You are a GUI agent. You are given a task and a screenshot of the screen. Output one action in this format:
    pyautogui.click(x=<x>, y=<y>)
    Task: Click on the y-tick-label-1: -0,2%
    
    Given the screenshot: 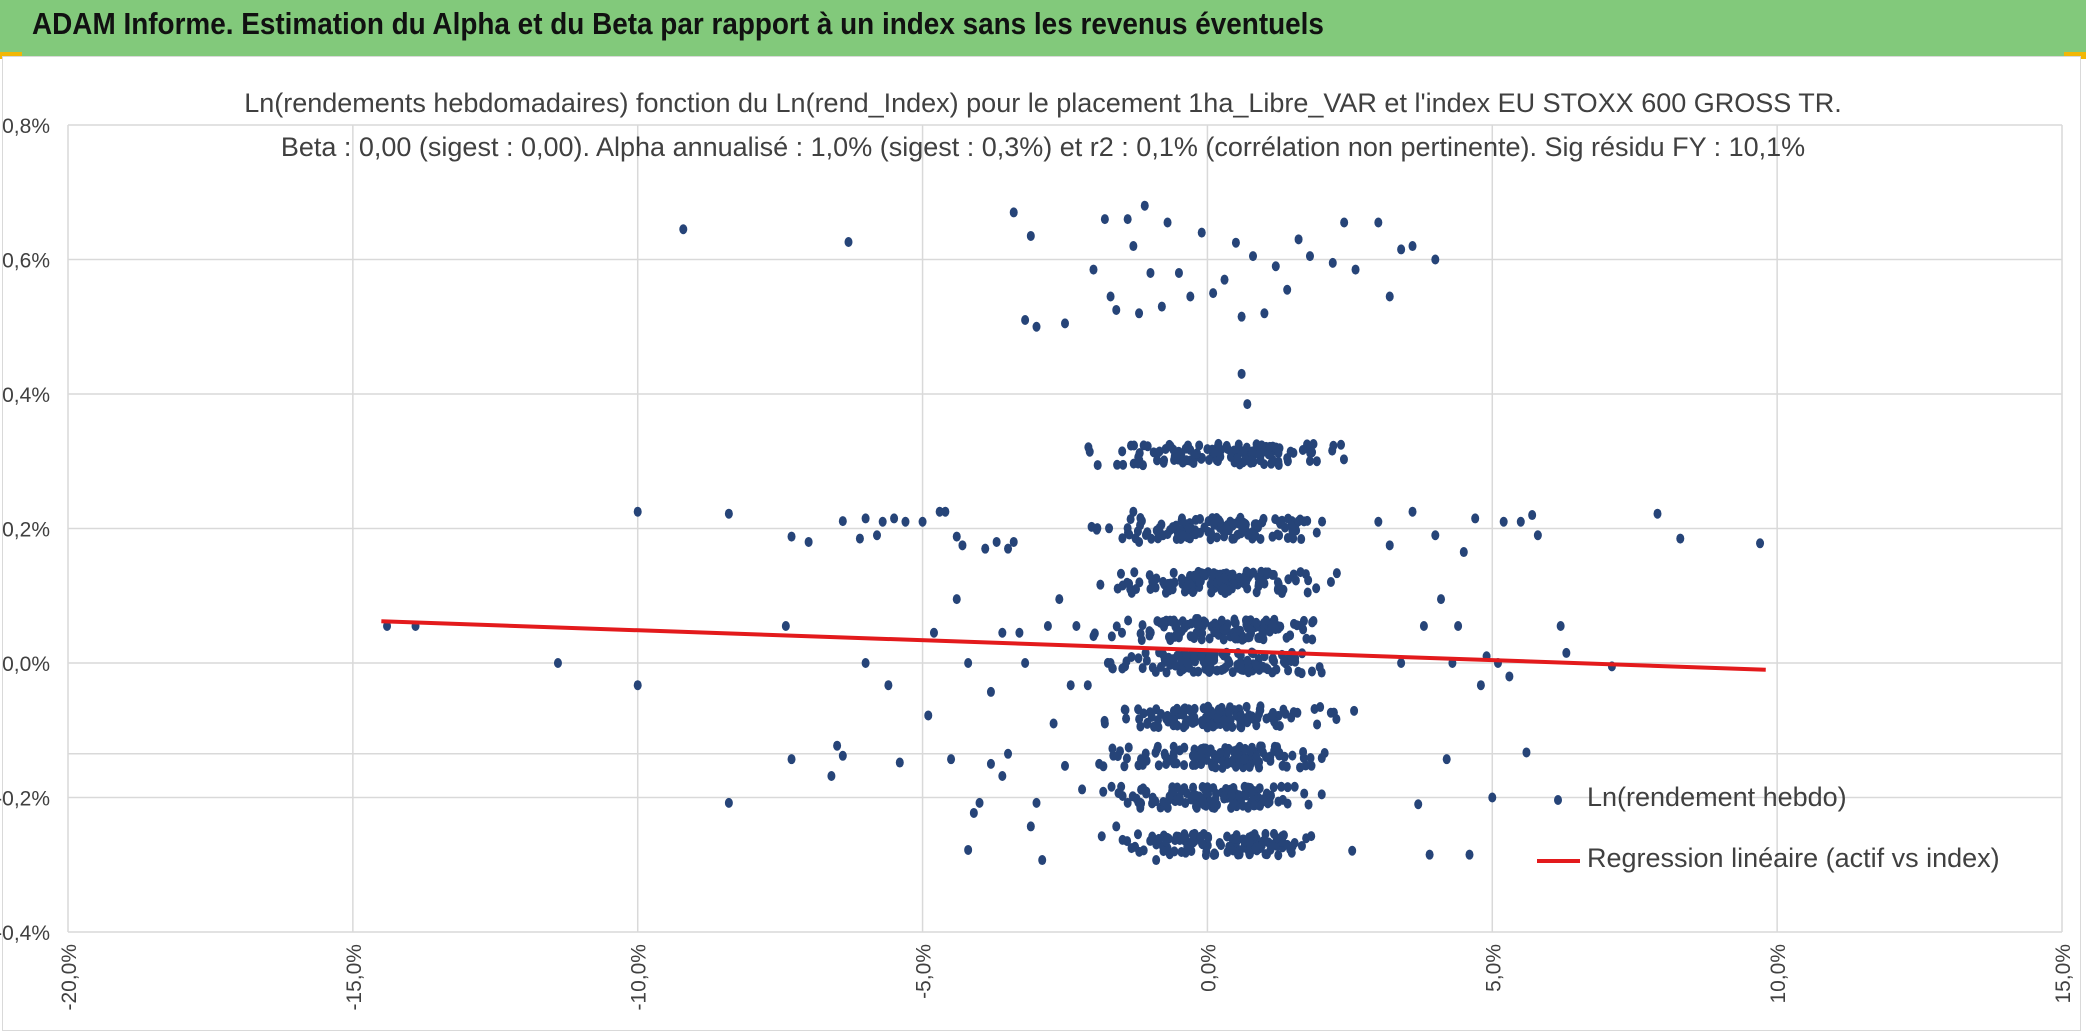 What is the action you would take?
    pyautogui.click(x=25, y=799)
    